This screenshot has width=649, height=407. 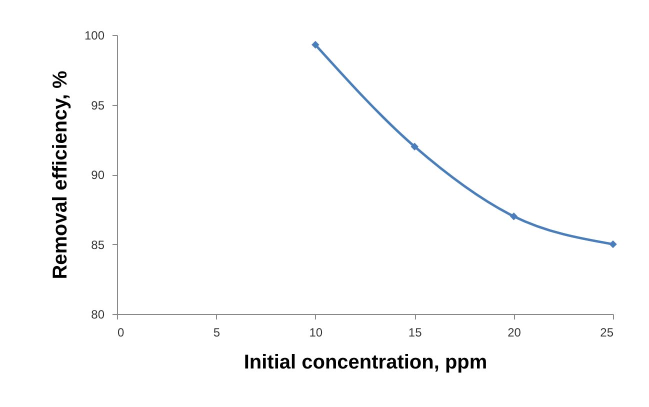 I want to click on x-tick-label: 10, so click(x=316, y=333).